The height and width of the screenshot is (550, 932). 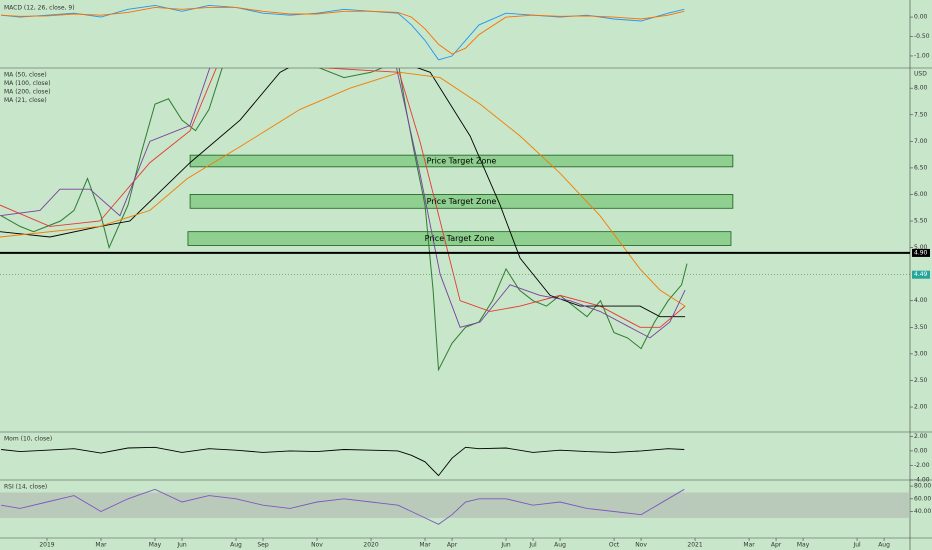 What do you see at coordinates (921, 300) in the screenshot?
I see `y-tick-label: 4.00` at bounding box center [921, 300].